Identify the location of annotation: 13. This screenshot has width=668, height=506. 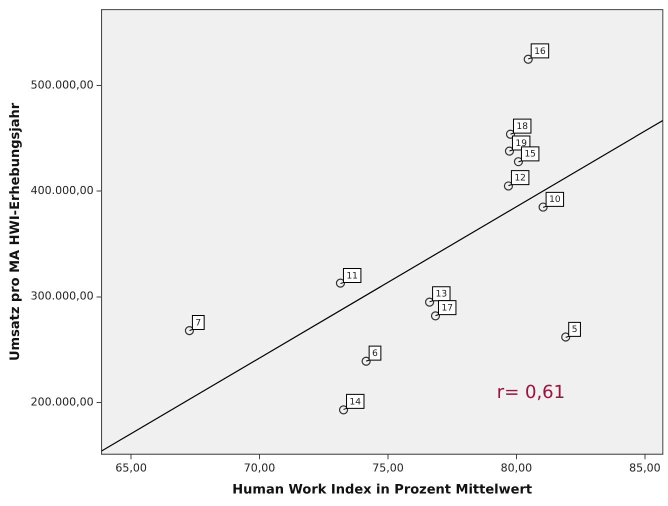
(442, 295).